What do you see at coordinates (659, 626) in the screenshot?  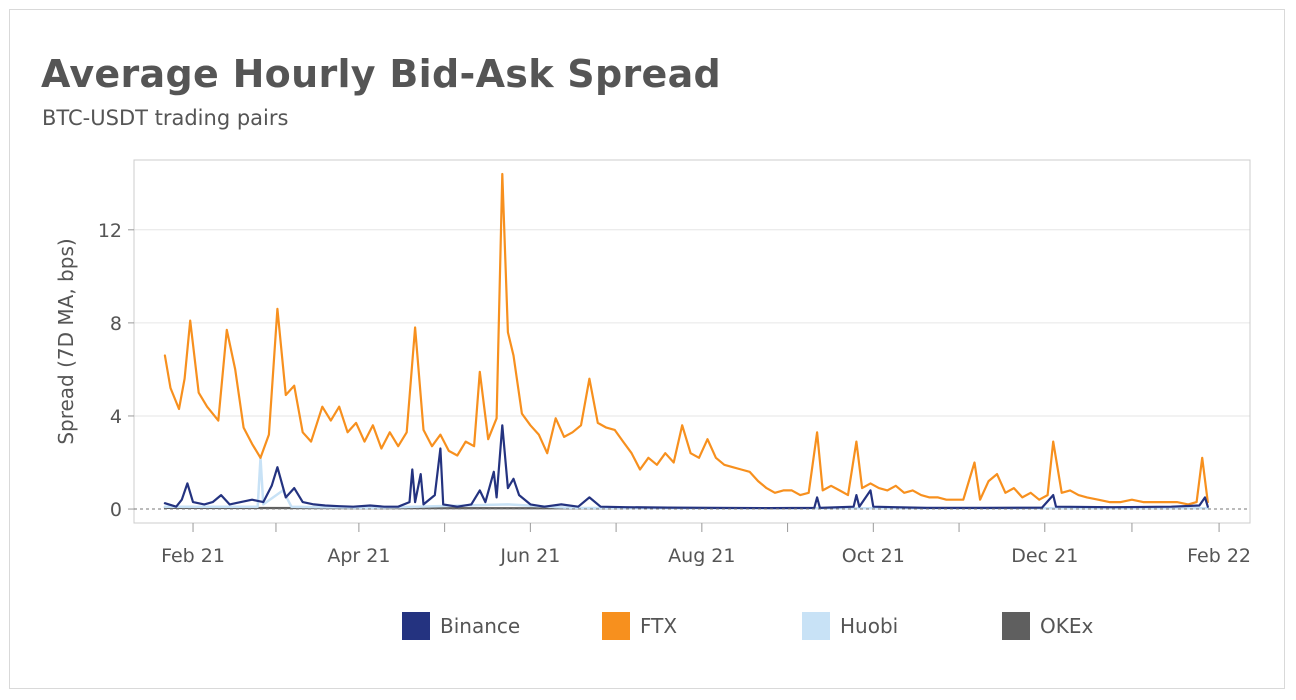 I see `legend-label-ftx: FTX` at bounding box center [659, 626].